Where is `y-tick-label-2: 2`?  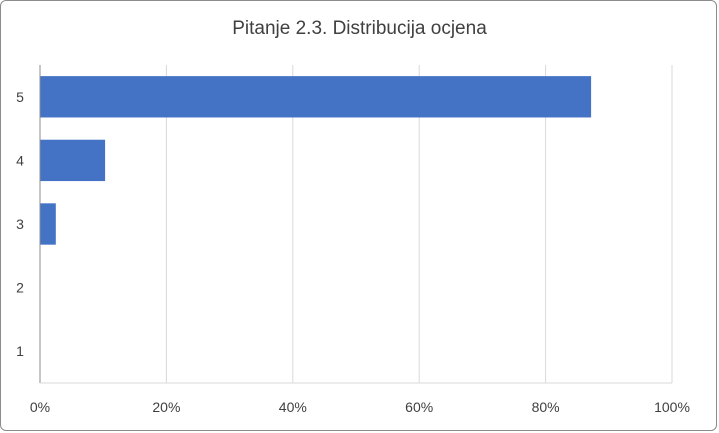 y-tick-label-2: 2 is located at coordinates (20, 288).